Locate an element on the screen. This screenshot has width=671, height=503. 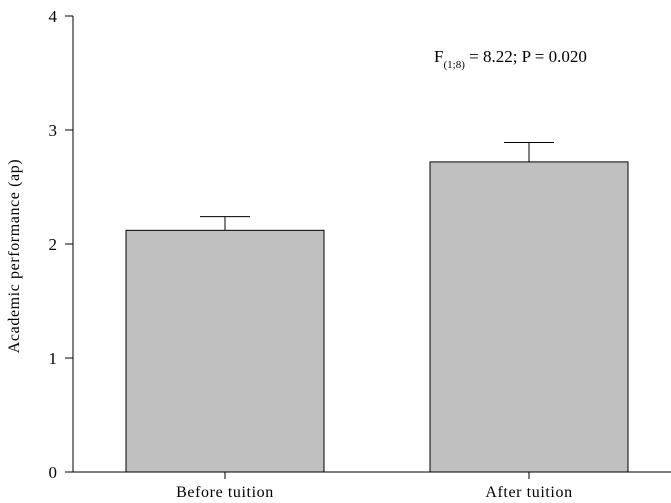
y-tick-label: 0 is located at coordinates (53, 472).